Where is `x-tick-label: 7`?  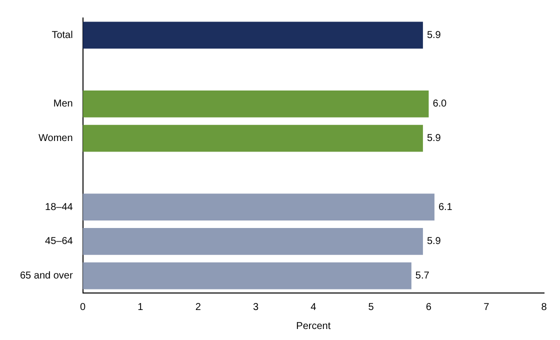 x-tick-label: 7 is located at coordinates (487, 307).